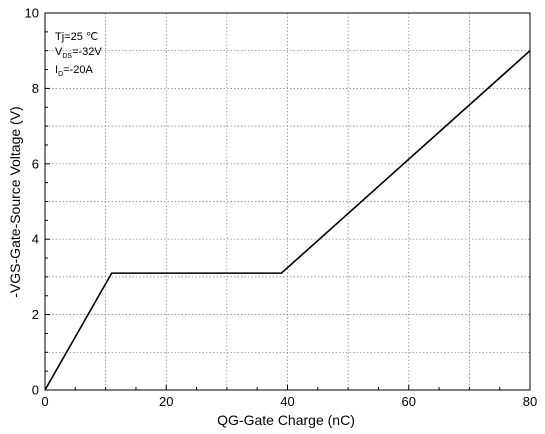 The height and width of the screenshot is (434, 545). I want to click on x-tick-label: 40, so click(287, 401).